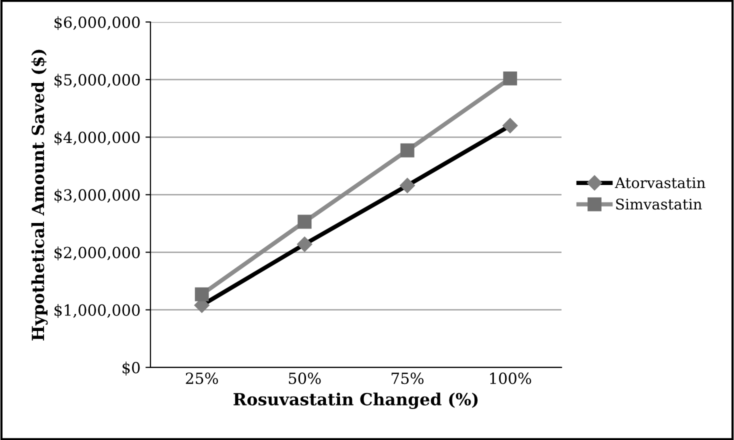 The width and height of the screenshot is (734, 440). Describe the element at coordinates (356, 400) in the screenshot. I see `x-axis-title: Rosuvastatin Changed (%)` at that location.